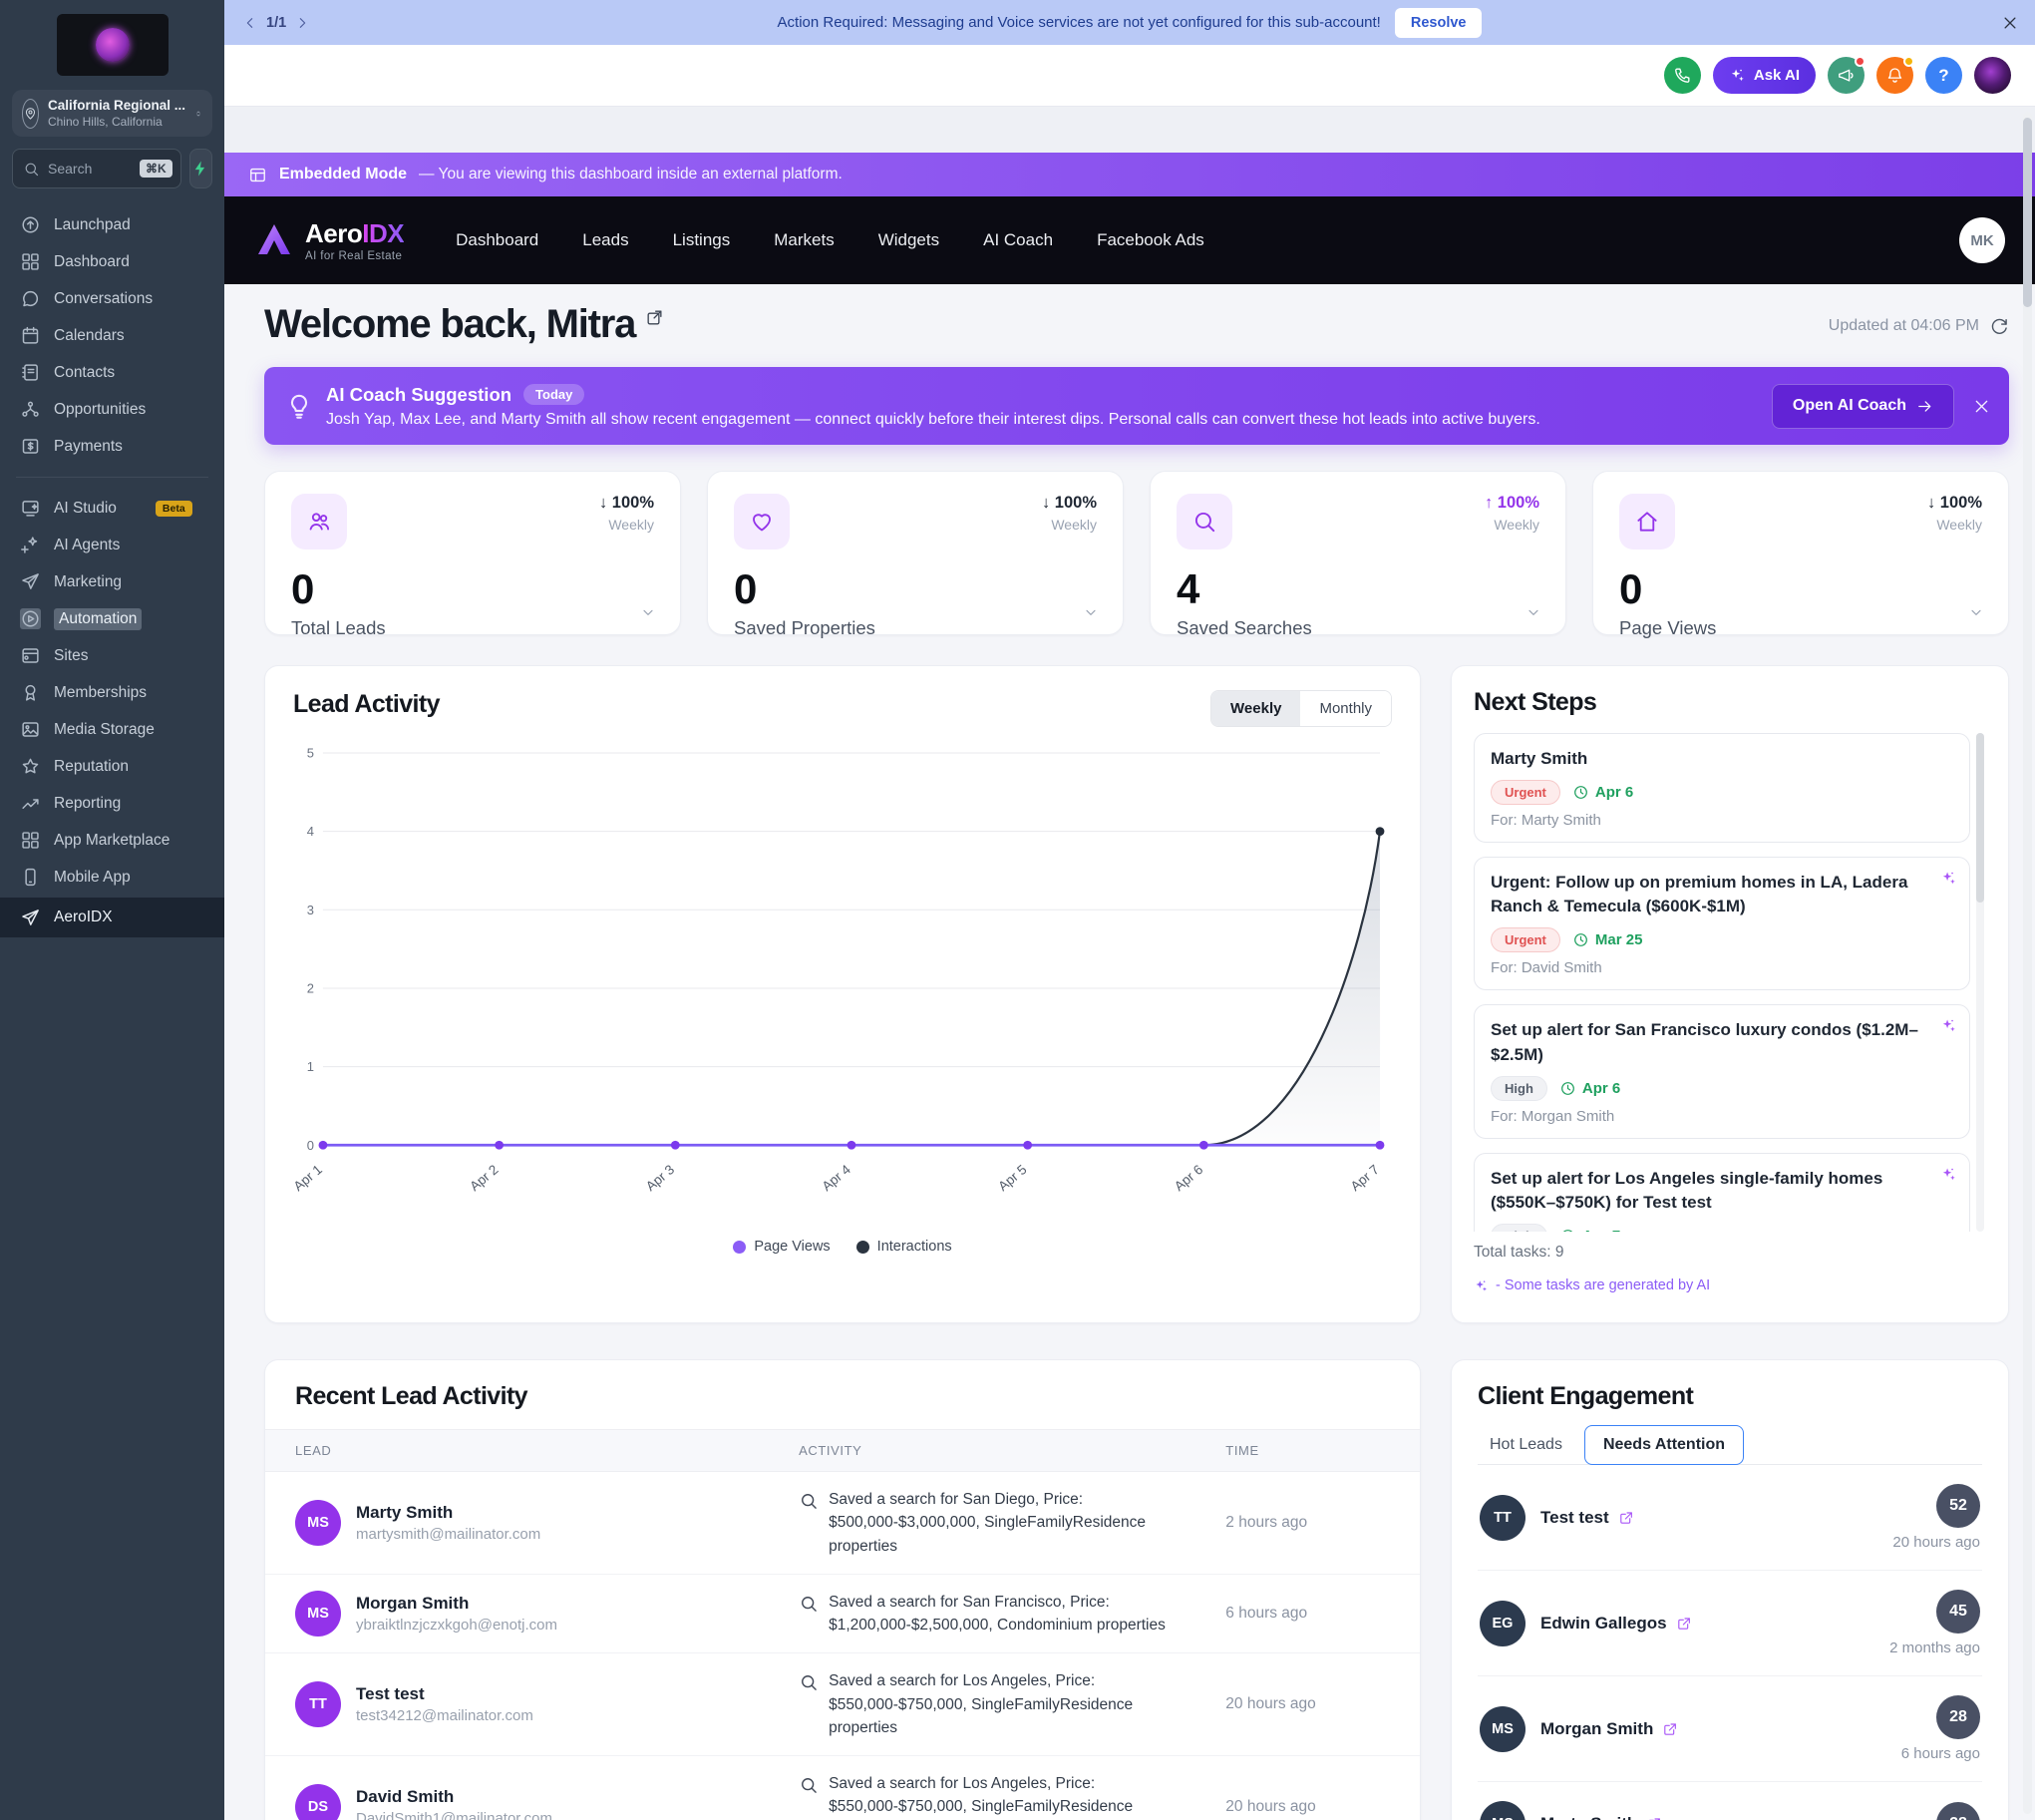 The width and height of the screenshot is (2035, 1820). Describe the element at coordinates (1934, 1647) in the screenshot. I see `engagement-time: 2 months ago` at that location.